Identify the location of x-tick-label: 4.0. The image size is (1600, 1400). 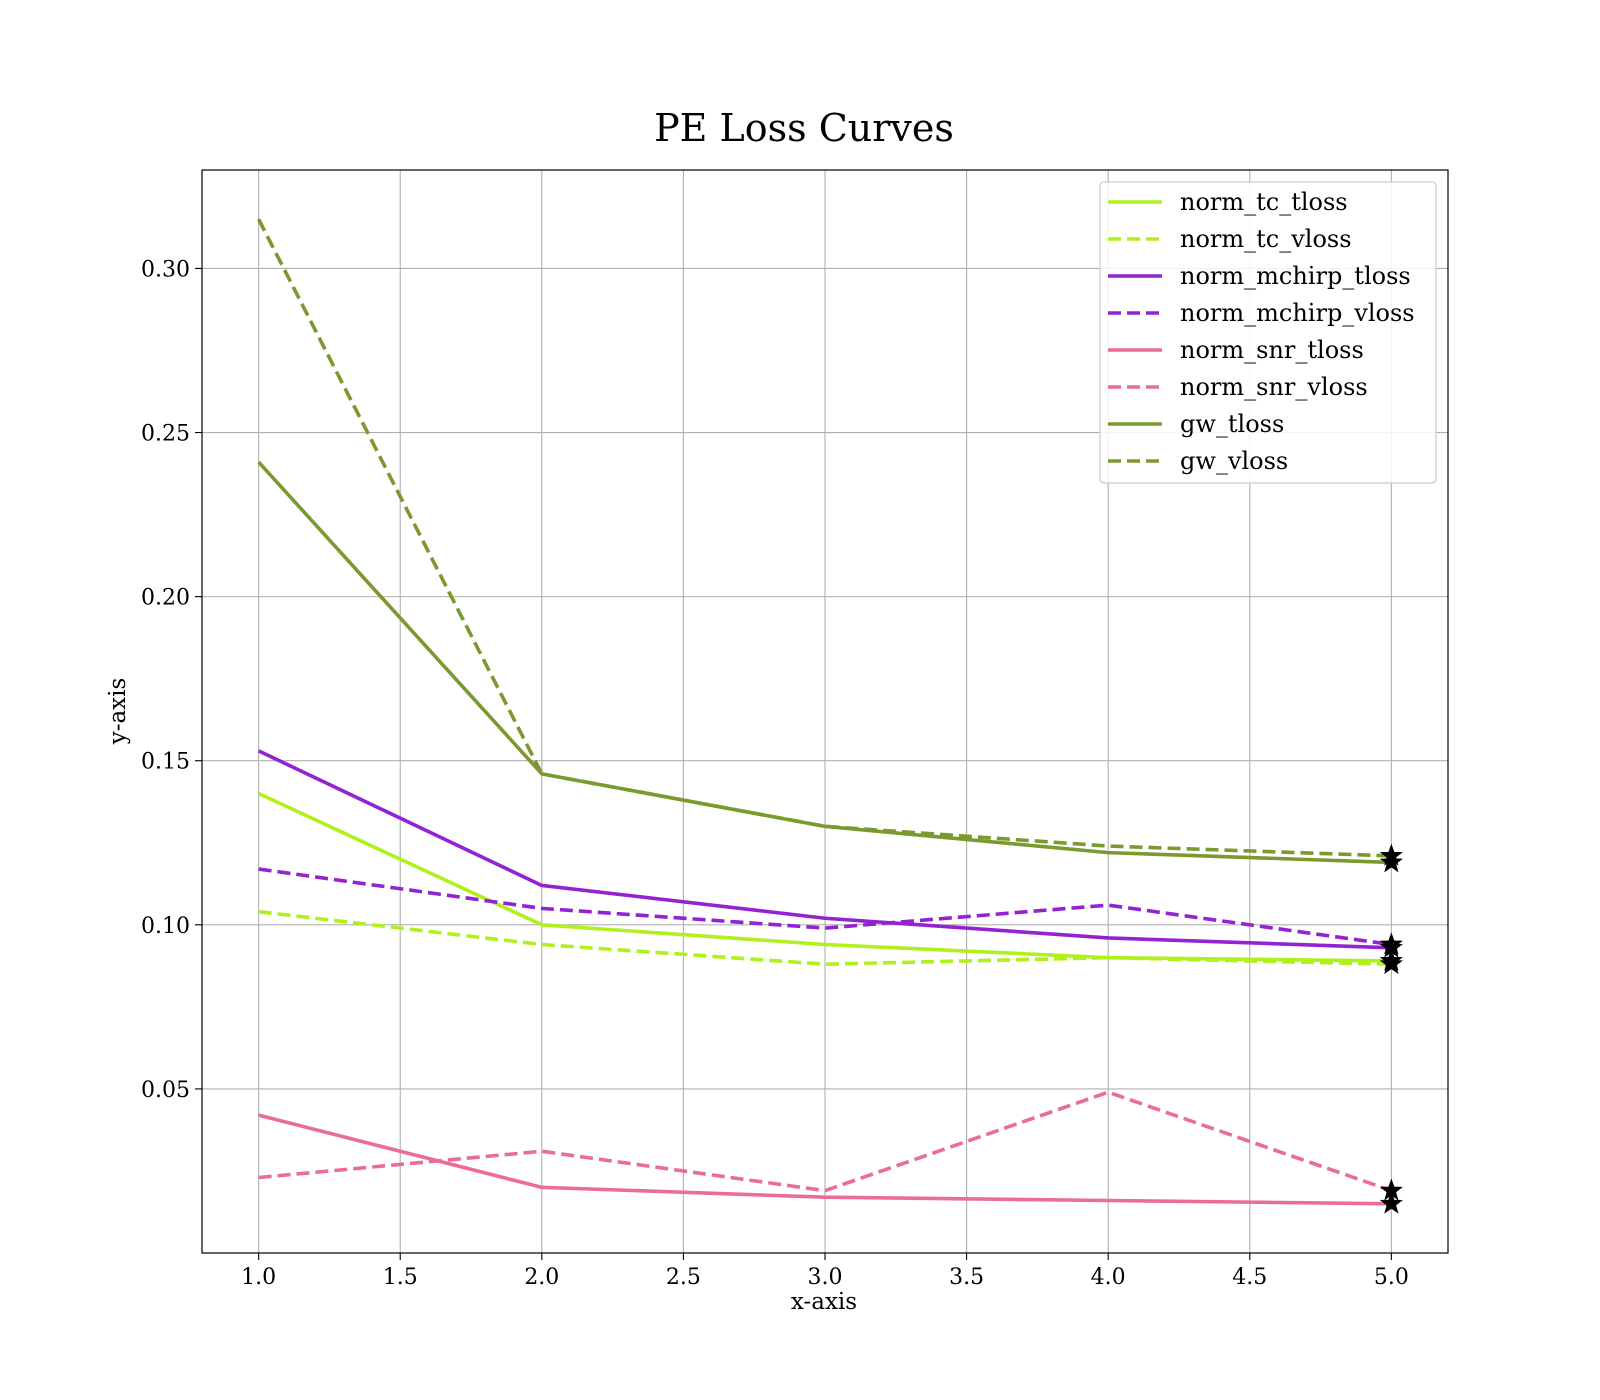
(1108, 1277).